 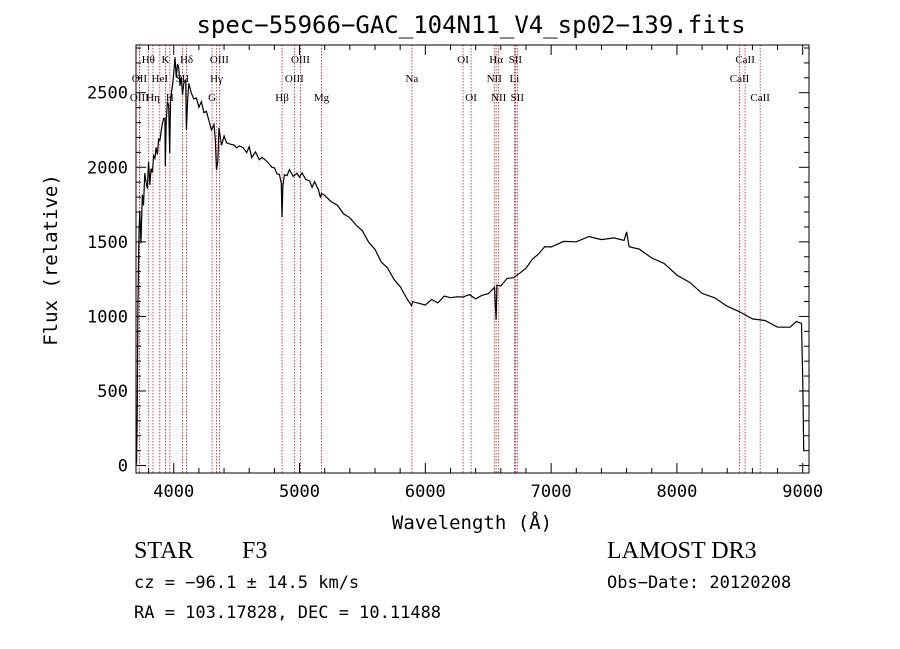 What do you see at coordinates (472, 522) in the screenshot?
I see `x-axis-label: Wavelength (Å)` at bounding box center [472, 522].